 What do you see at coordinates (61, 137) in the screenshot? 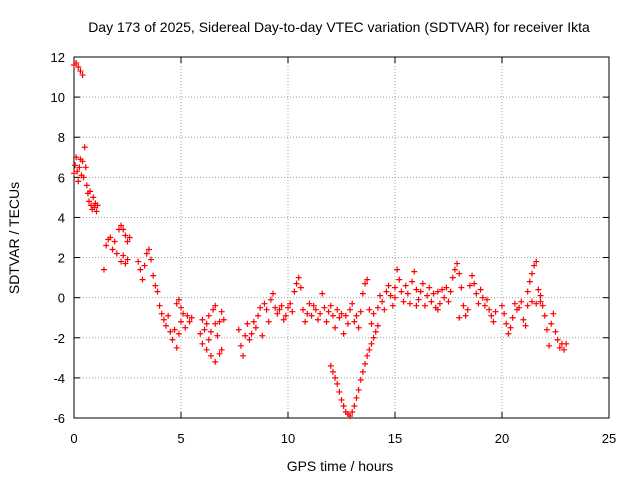
I see `y-tick-label: 8` at bounding box center [61, 137].